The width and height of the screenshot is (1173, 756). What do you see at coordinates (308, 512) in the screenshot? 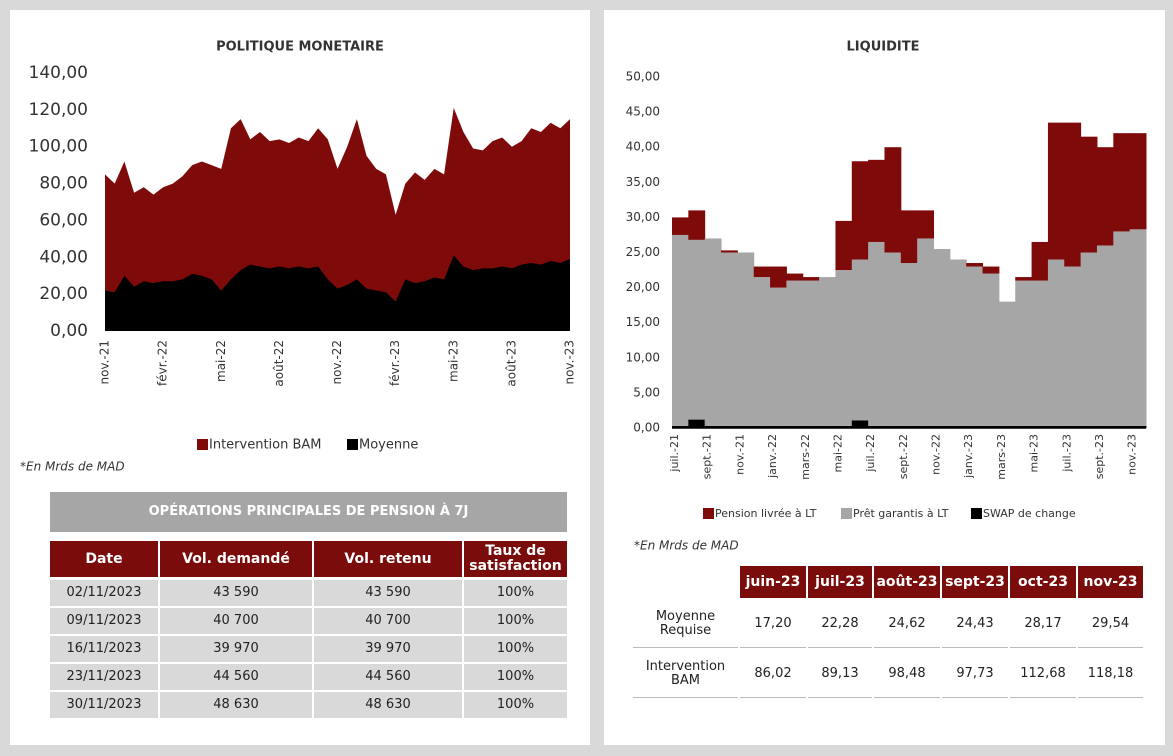
I see `table-title: OPÉRATIONS PRINCIPALES DE PENSION À 7J` at bounding box center [308, 512].